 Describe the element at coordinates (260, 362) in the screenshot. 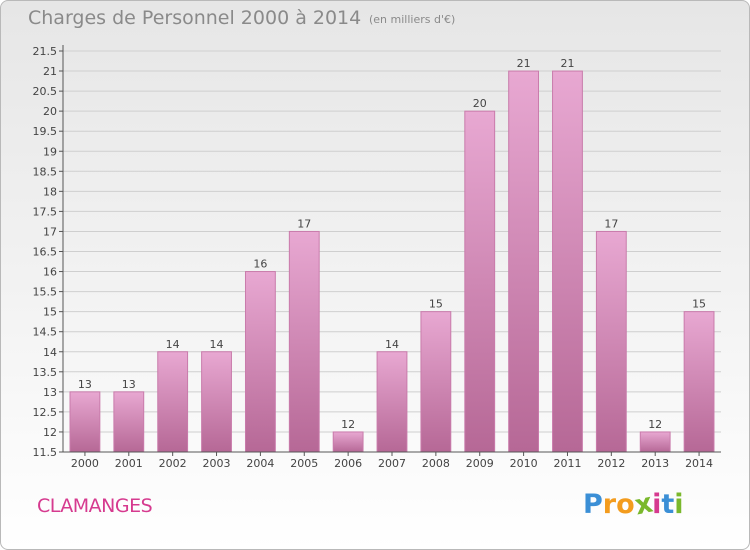

I see `bar-2004` at that location.